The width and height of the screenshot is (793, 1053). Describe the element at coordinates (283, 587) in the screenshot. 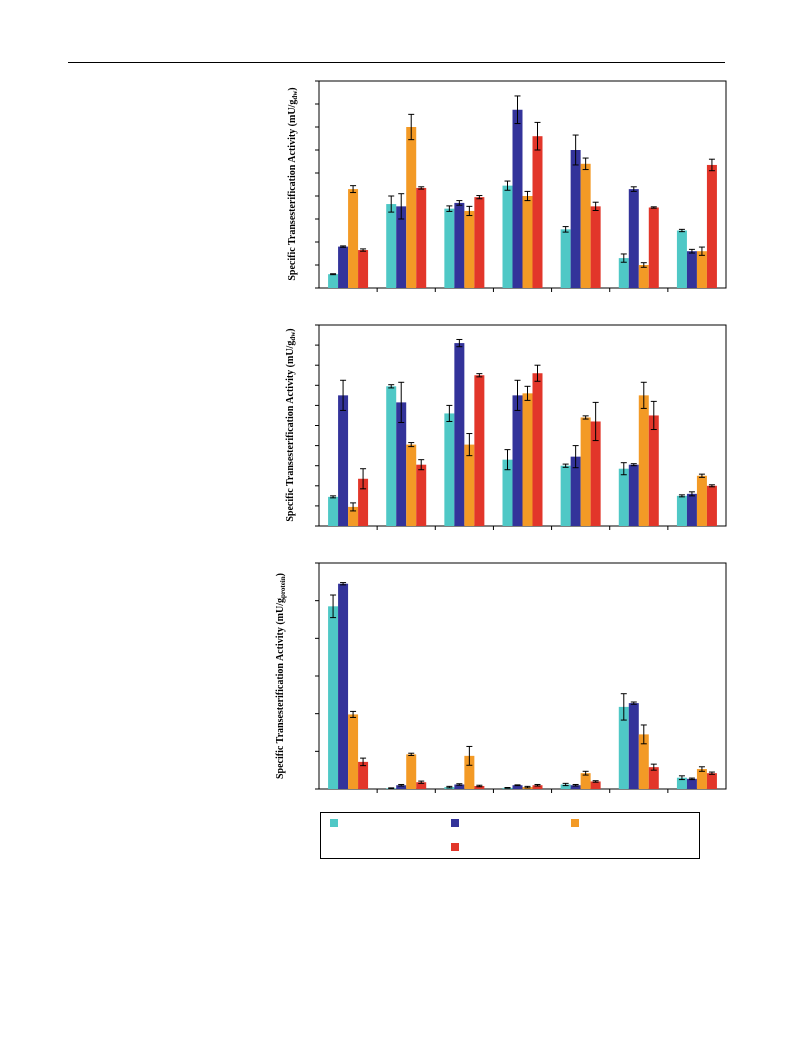

I see `y-axis-label-subscript: protein` at that location.